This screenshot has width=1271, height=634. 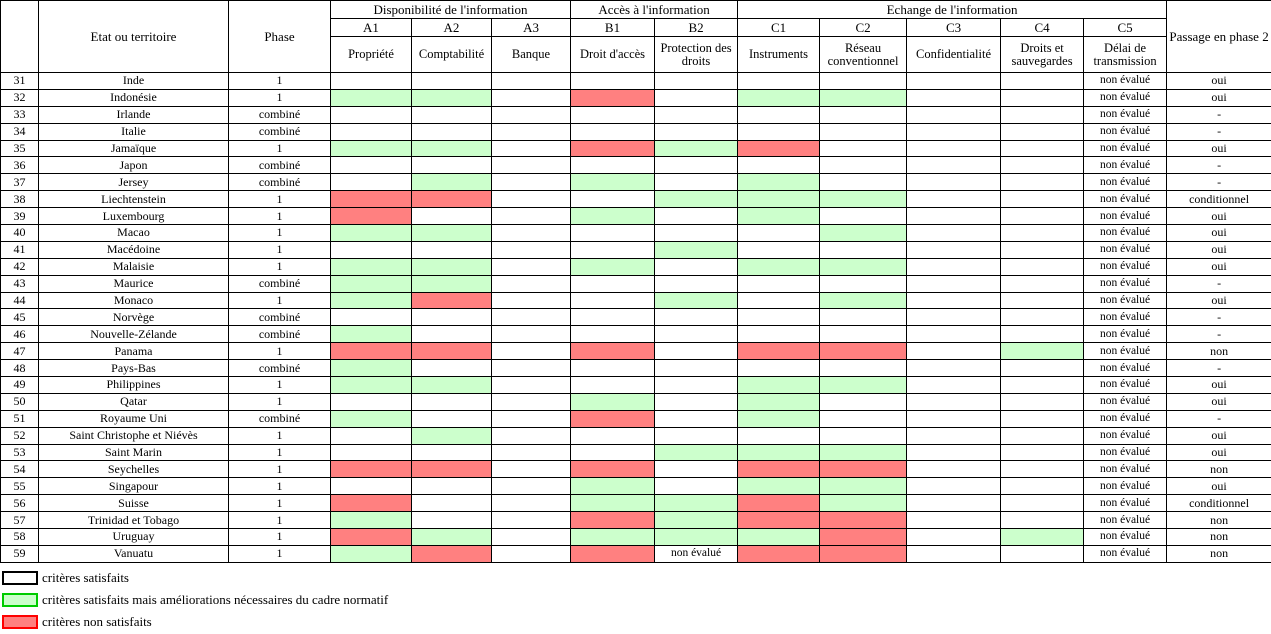 What do you see at coordinates (954, 54) in the screenshot?
I see `sub-header-c3: Confidentialité` at bounding box center [954, 54].